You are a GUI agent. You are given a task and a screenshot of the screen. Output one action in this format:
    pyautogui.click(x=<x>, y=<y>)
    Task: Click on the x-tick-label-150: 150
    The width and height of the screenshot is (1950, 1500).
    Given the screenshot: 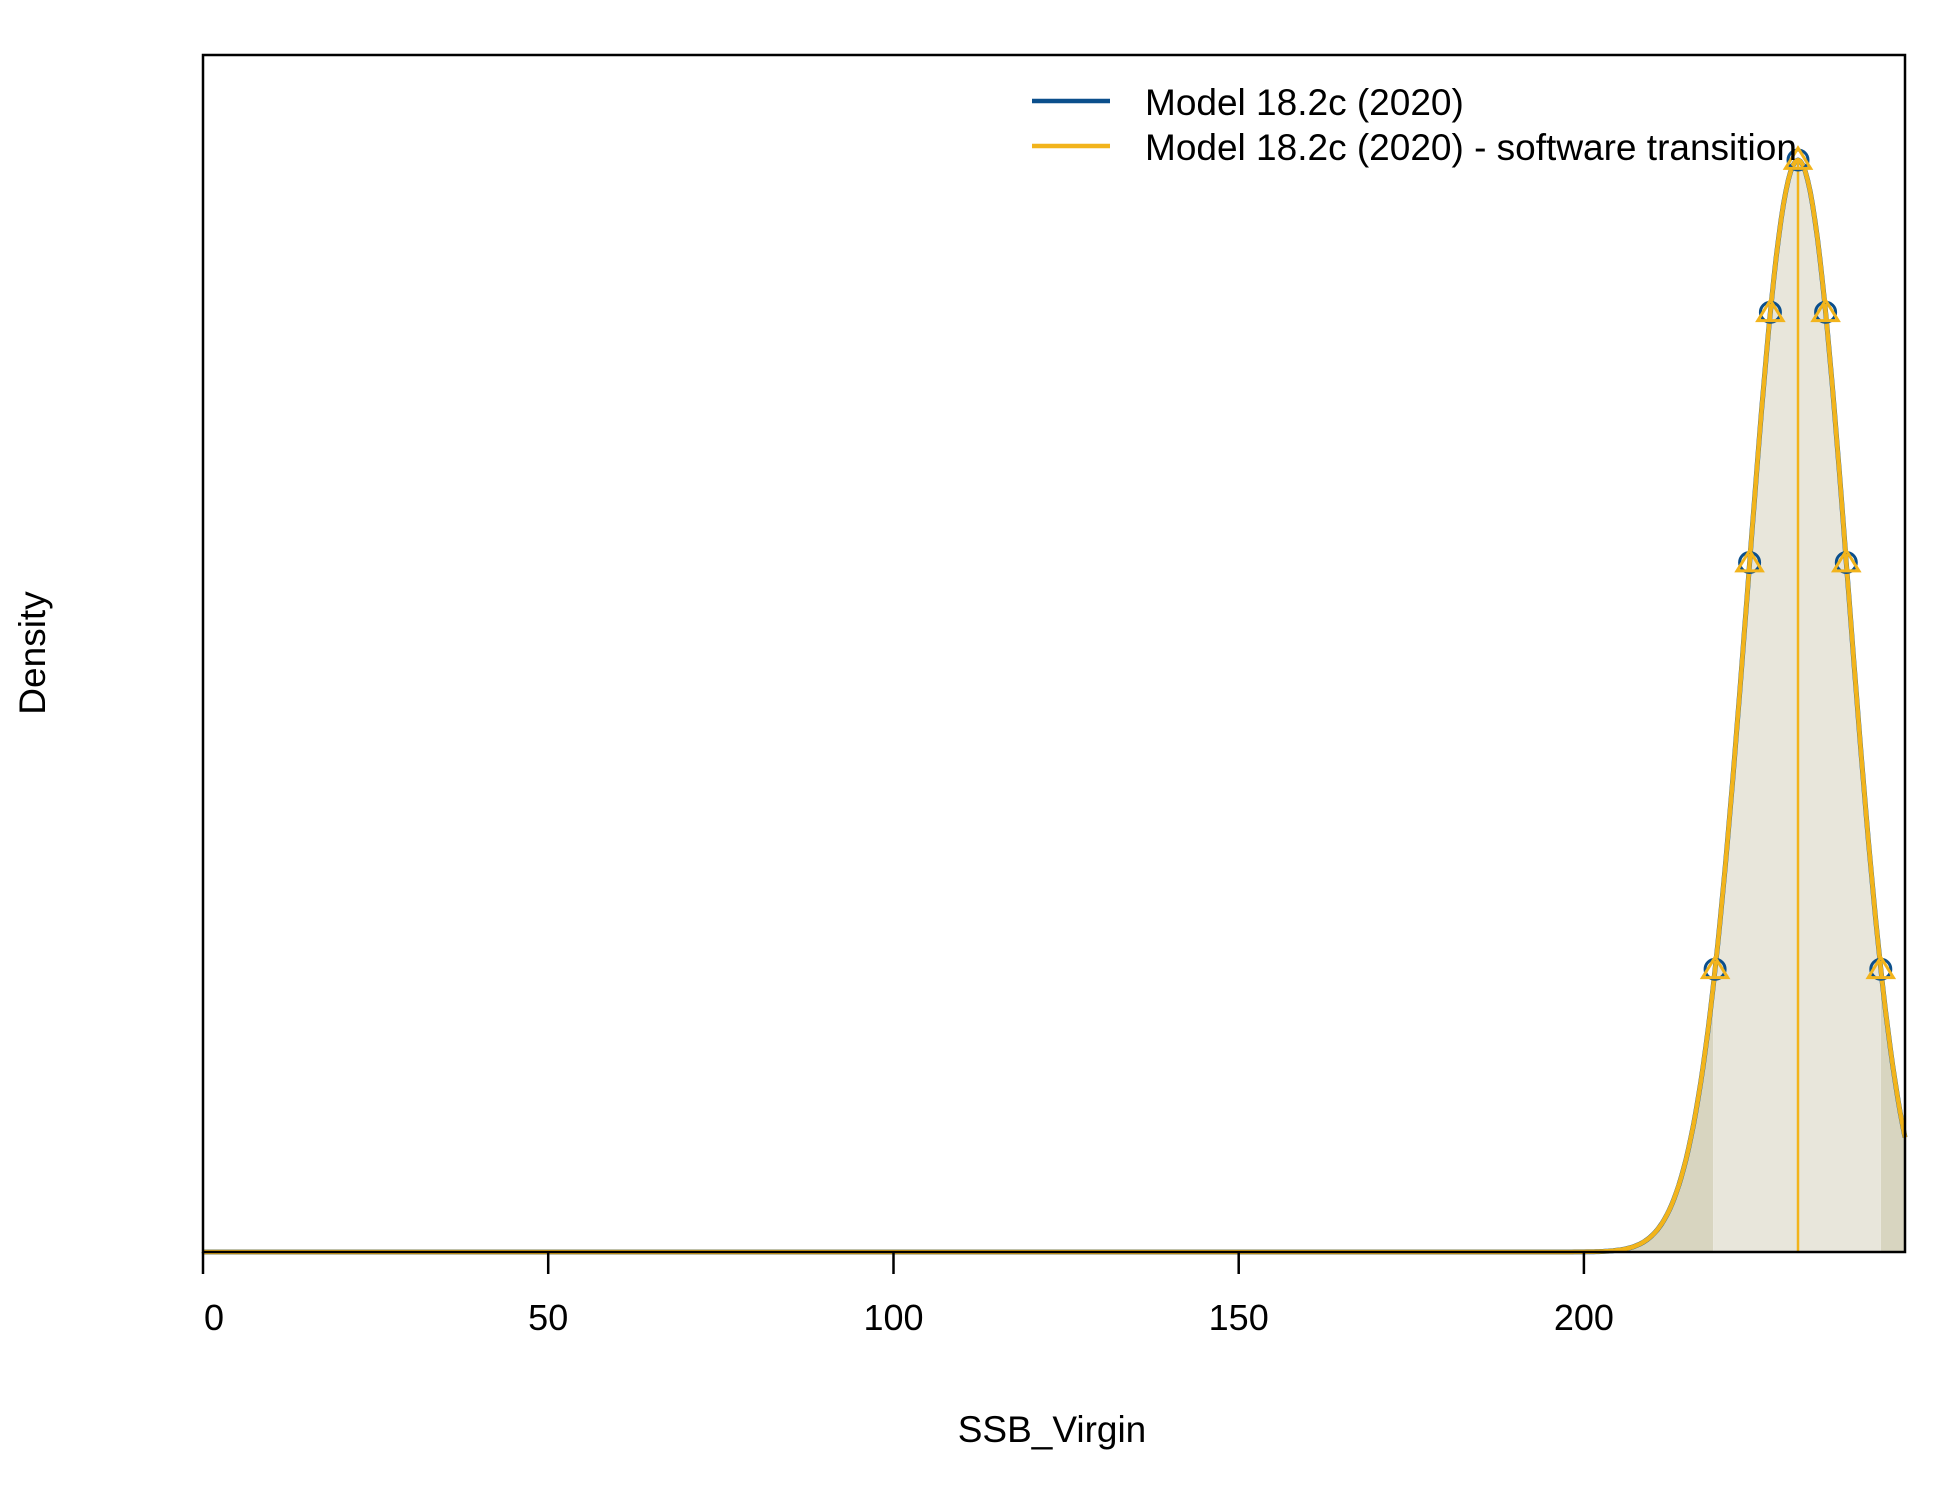 What is the action you would take?
    pyautogui.click(x=1239, y=1317)
    